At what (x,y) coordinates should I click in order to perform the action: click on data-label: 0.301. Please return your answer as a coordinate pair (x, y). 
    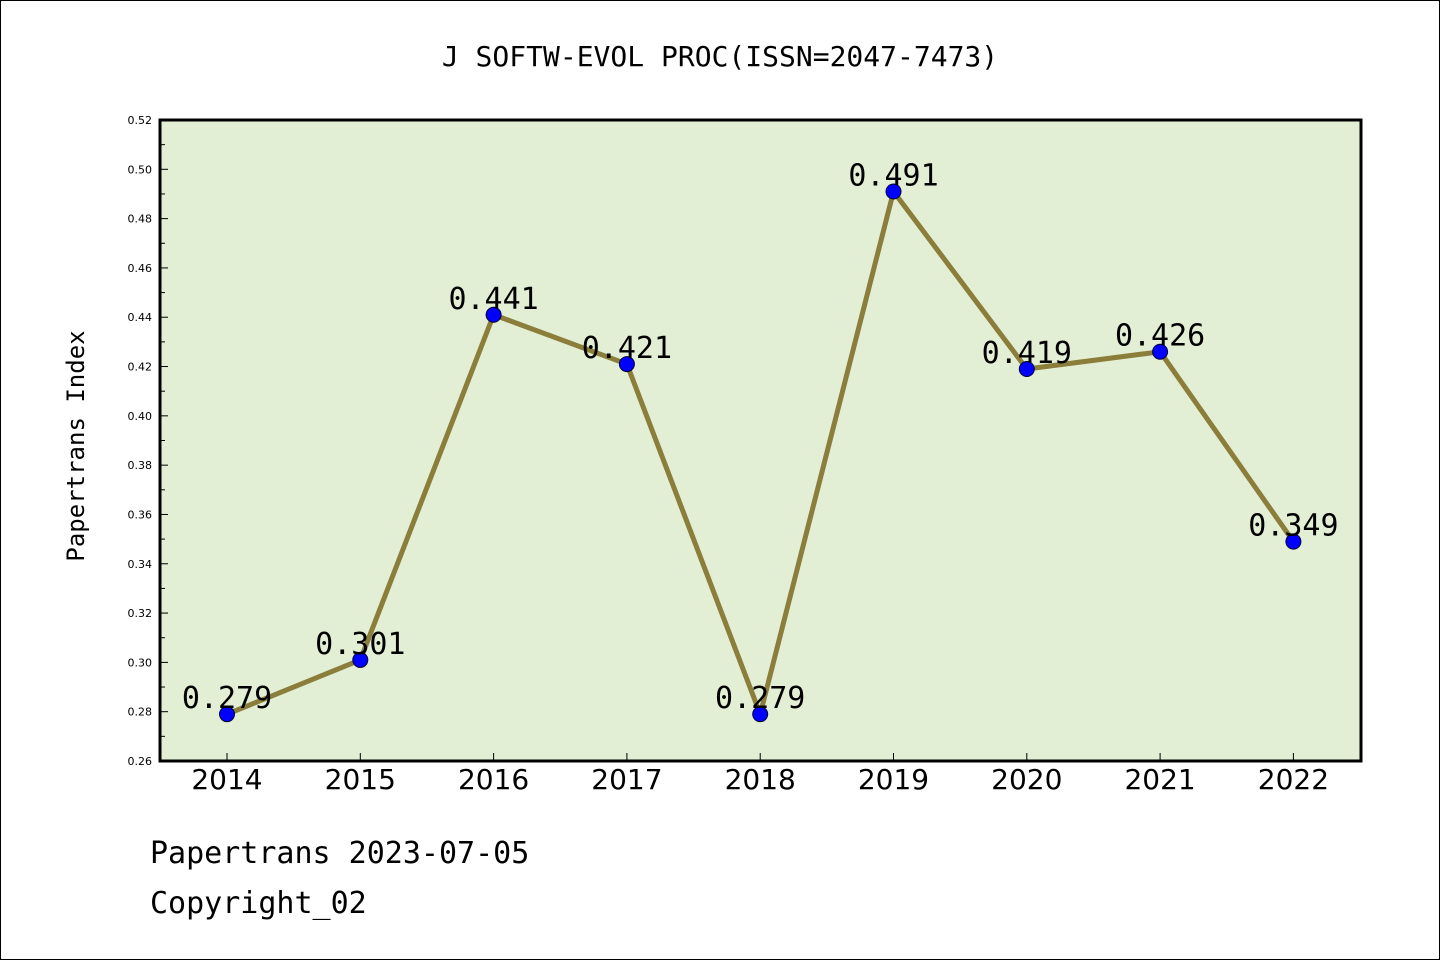
    Looking at the image, I should click on (360, 644).